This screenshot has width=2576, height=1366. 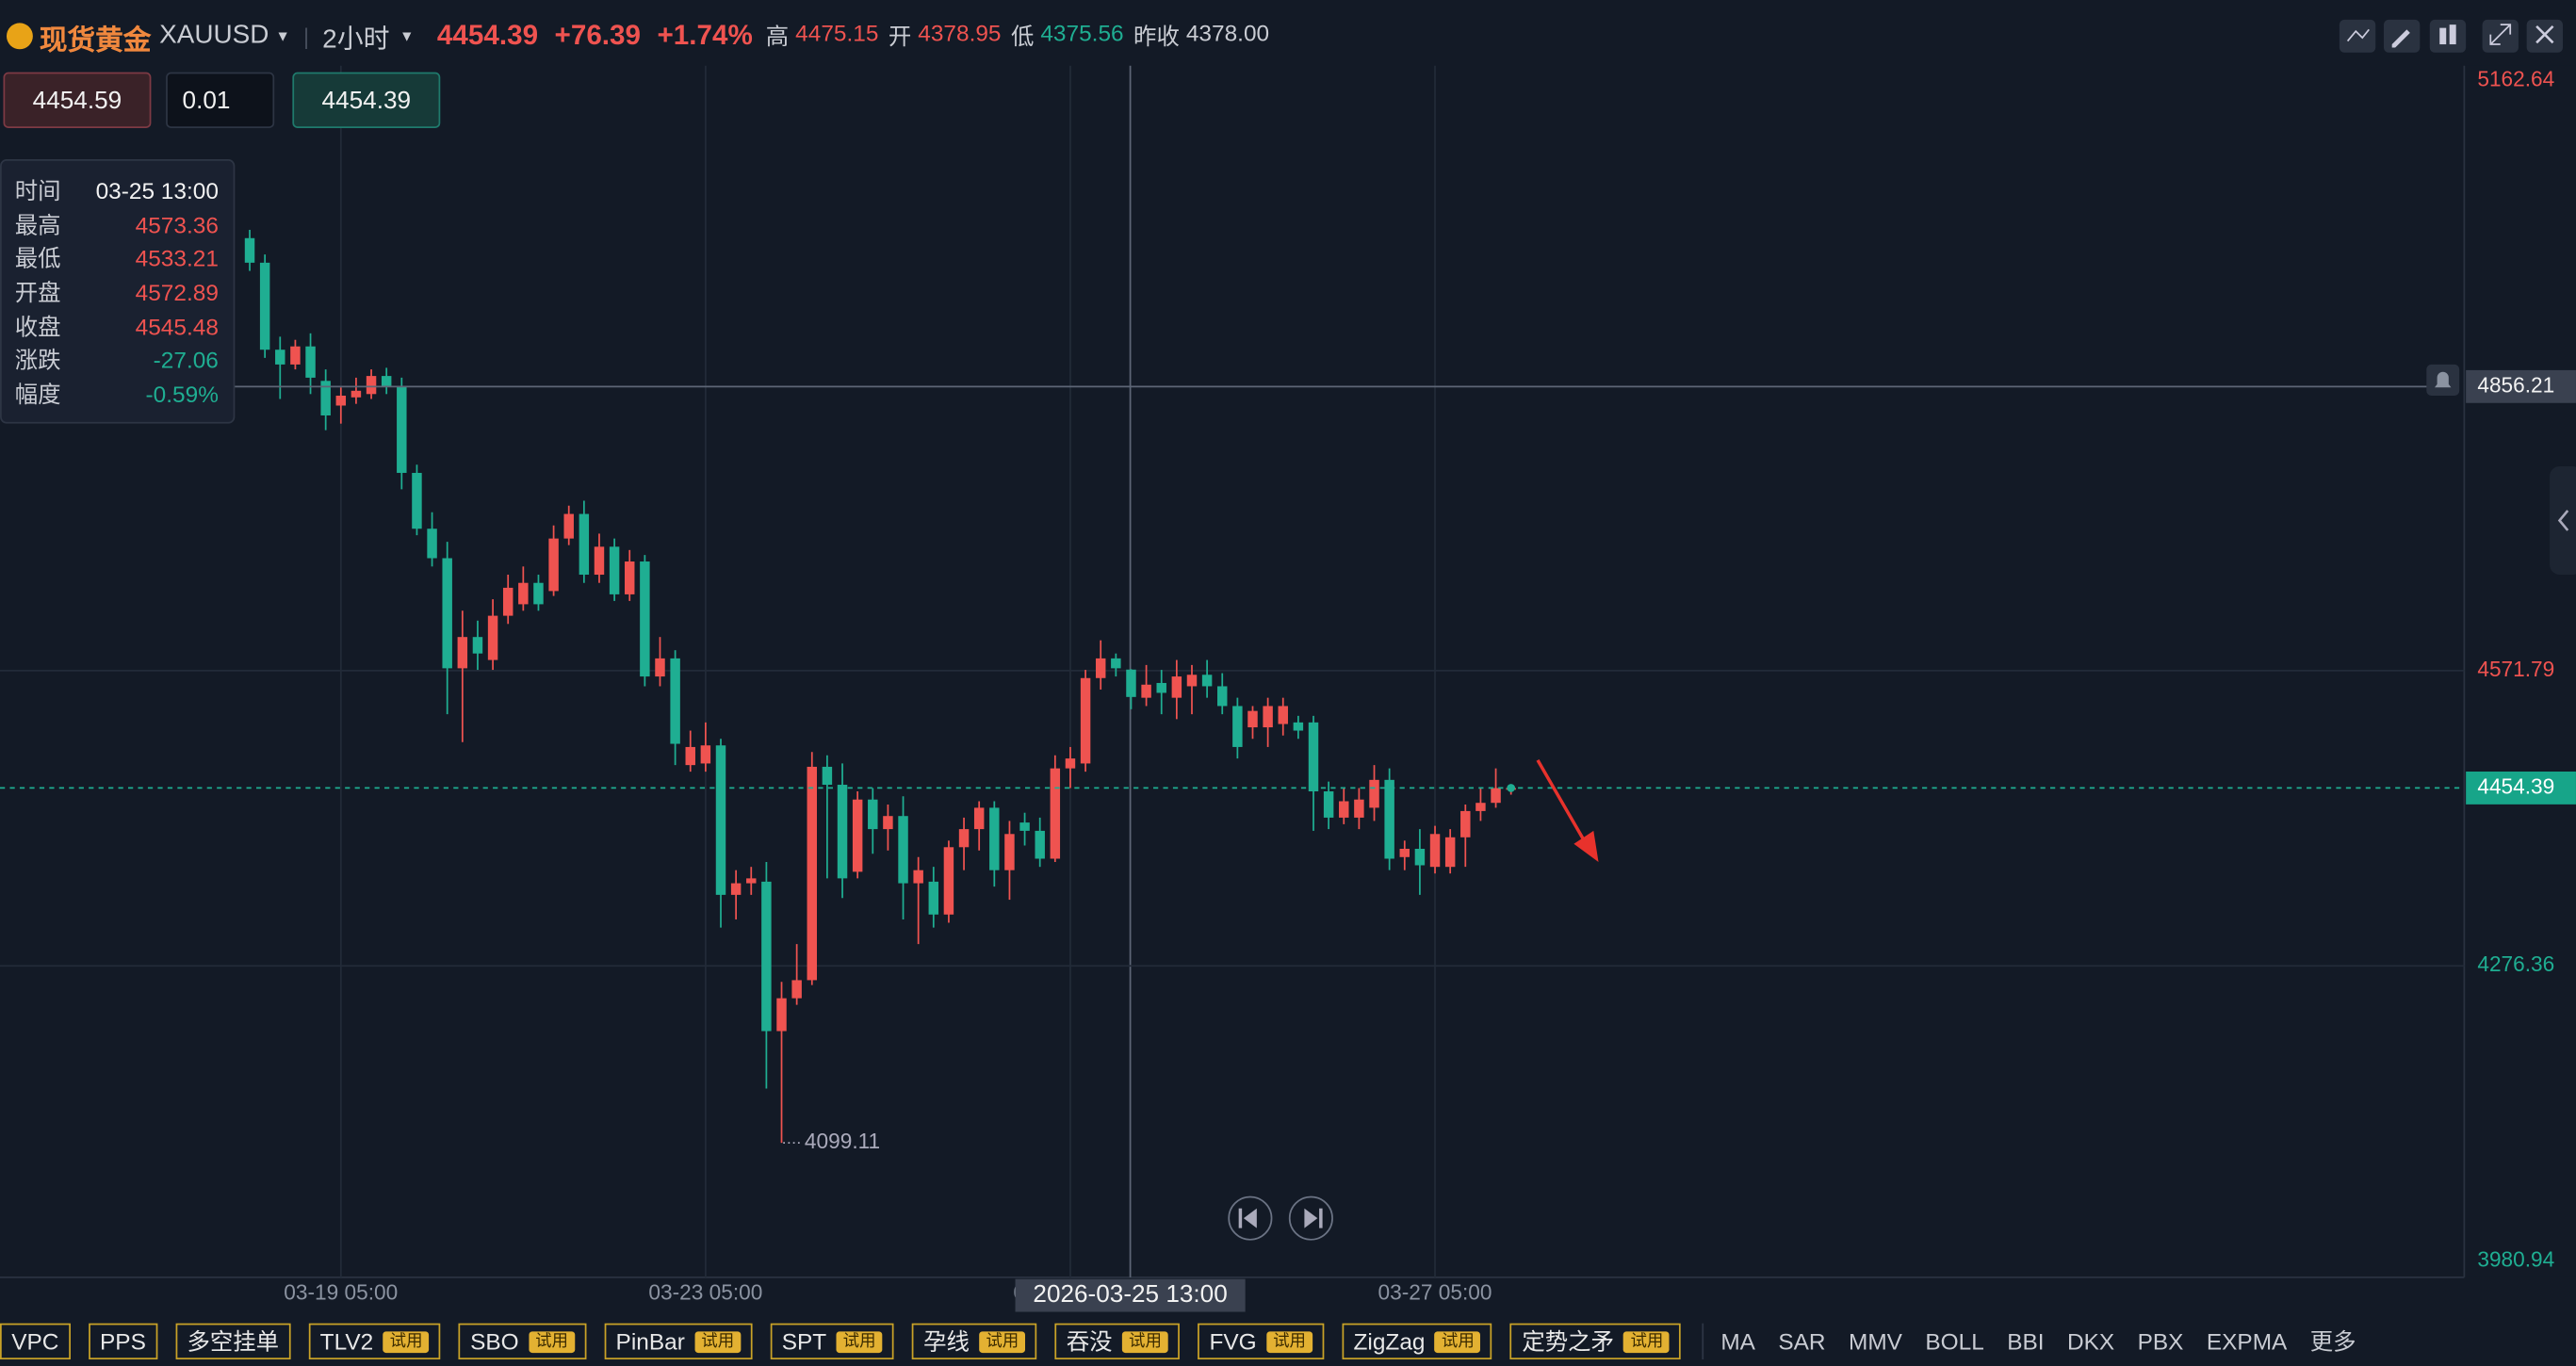 I want to click on current-price-label: 4454.39, so click(x=2515, y=785).